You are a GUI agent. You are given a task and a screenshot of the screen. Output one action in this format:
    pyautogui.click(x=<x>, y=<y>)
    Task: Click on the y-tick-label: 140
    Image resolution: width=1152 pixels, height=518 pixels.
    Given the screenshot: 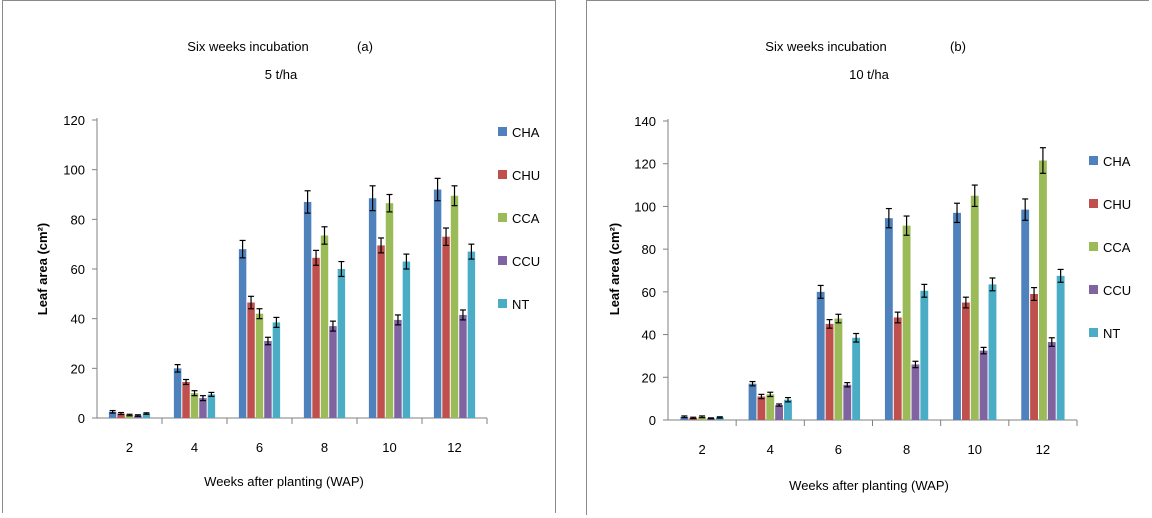 What is the action you would take?
    pyautogui.click(x=645, y=121)
    